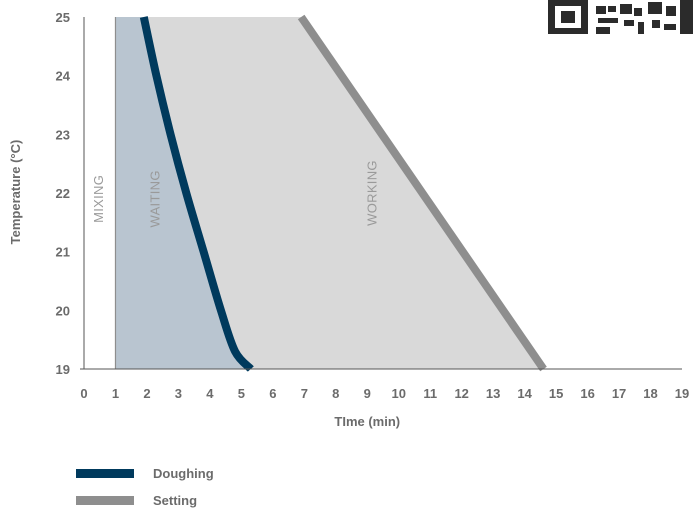  What do you see at coordinates (556, 393) in the screenshot?
I see `x-tick-label: 15` at bounding box center [556, 393].